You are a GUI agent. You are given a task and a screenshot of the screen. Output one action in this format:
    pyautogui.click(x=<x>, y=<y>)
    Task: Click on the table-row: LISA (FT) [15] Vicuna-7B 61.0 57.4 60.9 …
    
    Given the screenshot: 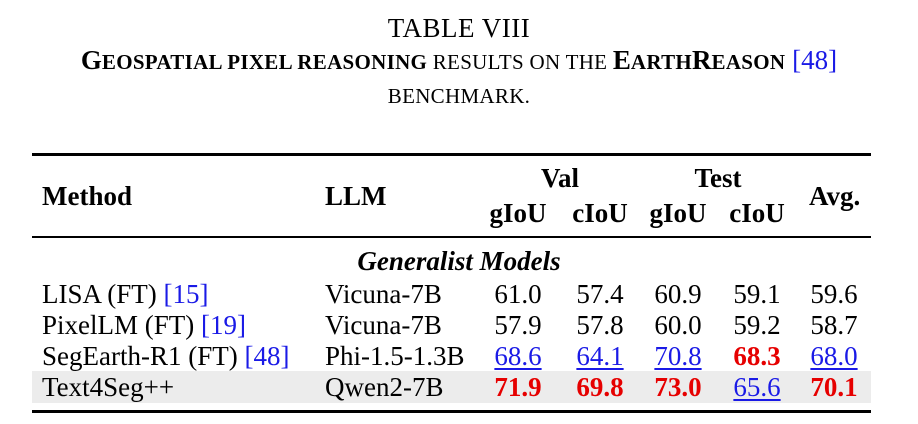 What is the action you would take?
    pyautogui.click(x=451, y=294)
    